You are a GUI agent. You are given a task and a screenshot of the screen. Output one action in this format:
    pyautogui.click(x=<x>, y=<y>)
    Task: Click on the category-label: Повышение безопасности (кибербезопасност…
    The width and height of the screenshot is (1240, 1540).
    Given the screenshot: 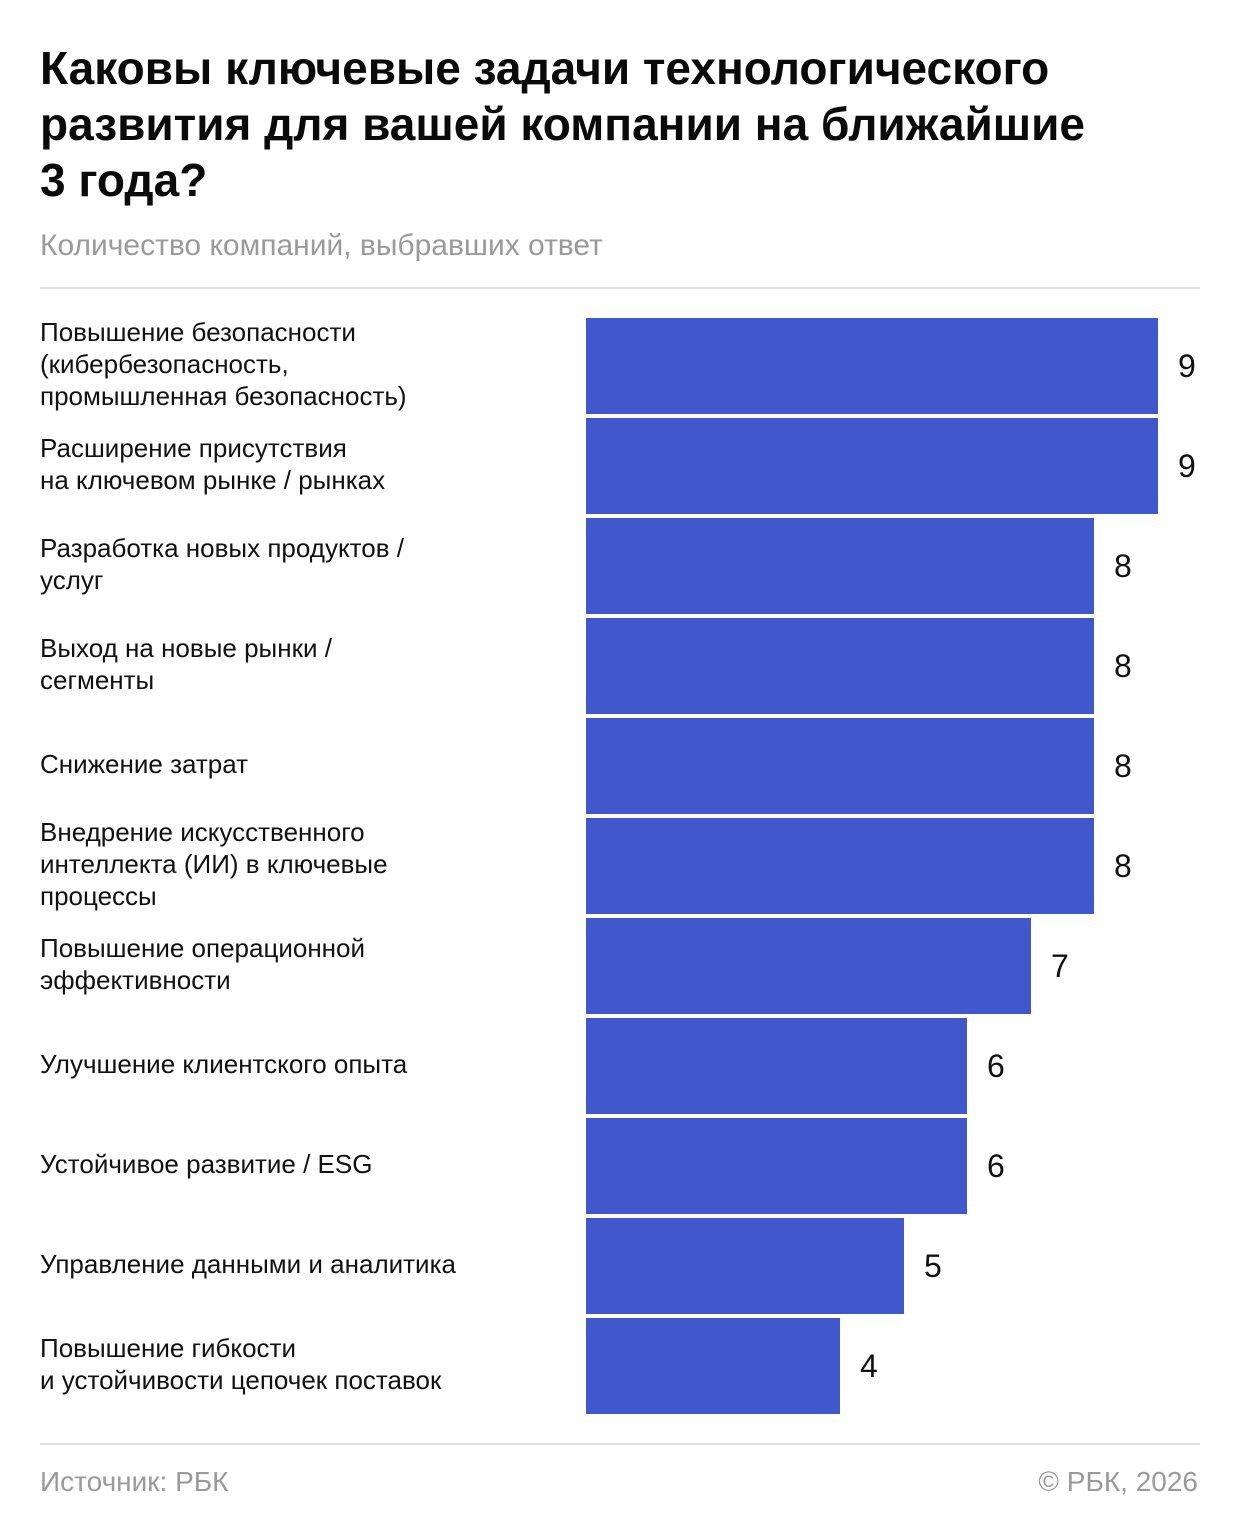 What is the action you would take?
    pyautogui.click(x=223, y=364)
    